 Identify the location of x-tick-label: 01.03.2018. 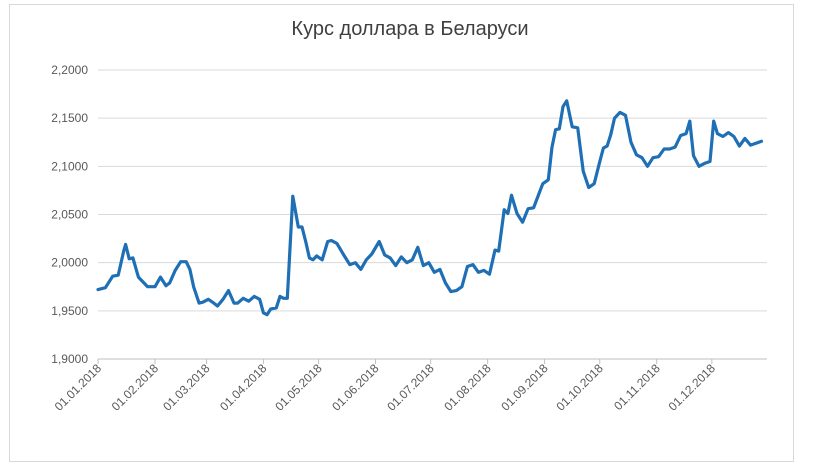
(186, 387).